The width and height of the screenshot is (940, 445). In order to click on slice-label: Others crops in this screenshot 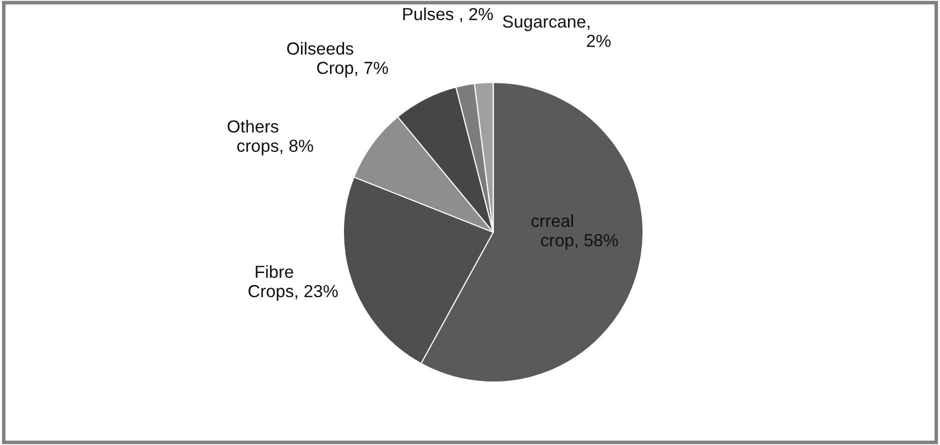, I will do `click(253, 138)`.